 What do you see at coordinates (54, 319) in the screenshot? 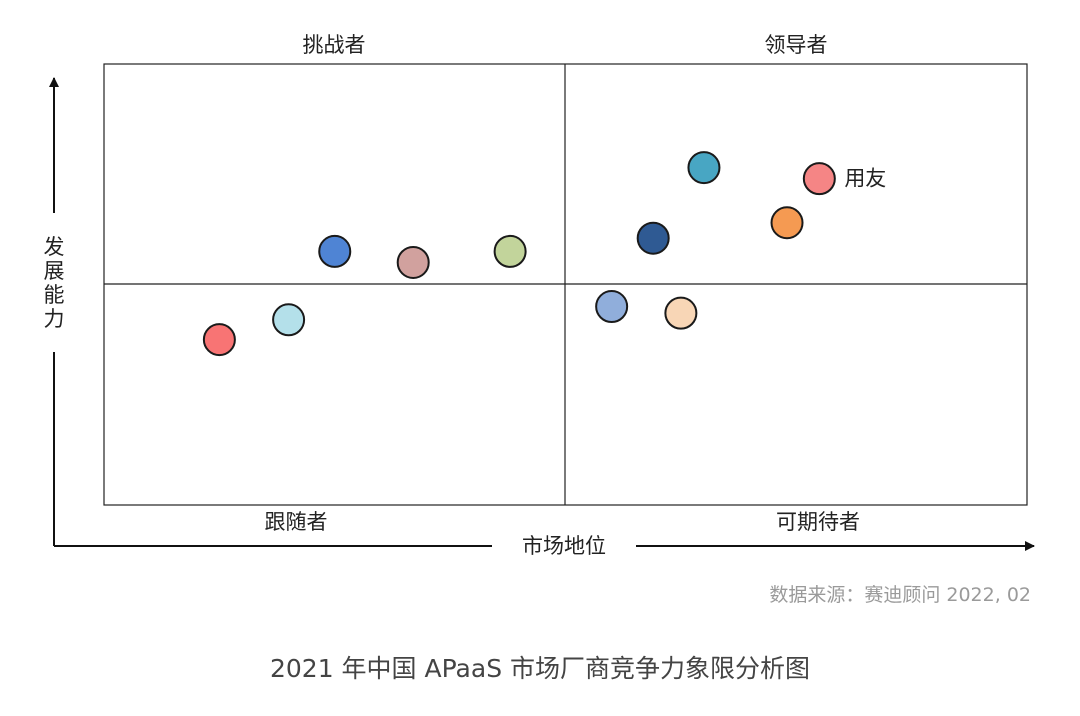
I see `y-axis-label-char: 力` at bounding box center [54, 319].